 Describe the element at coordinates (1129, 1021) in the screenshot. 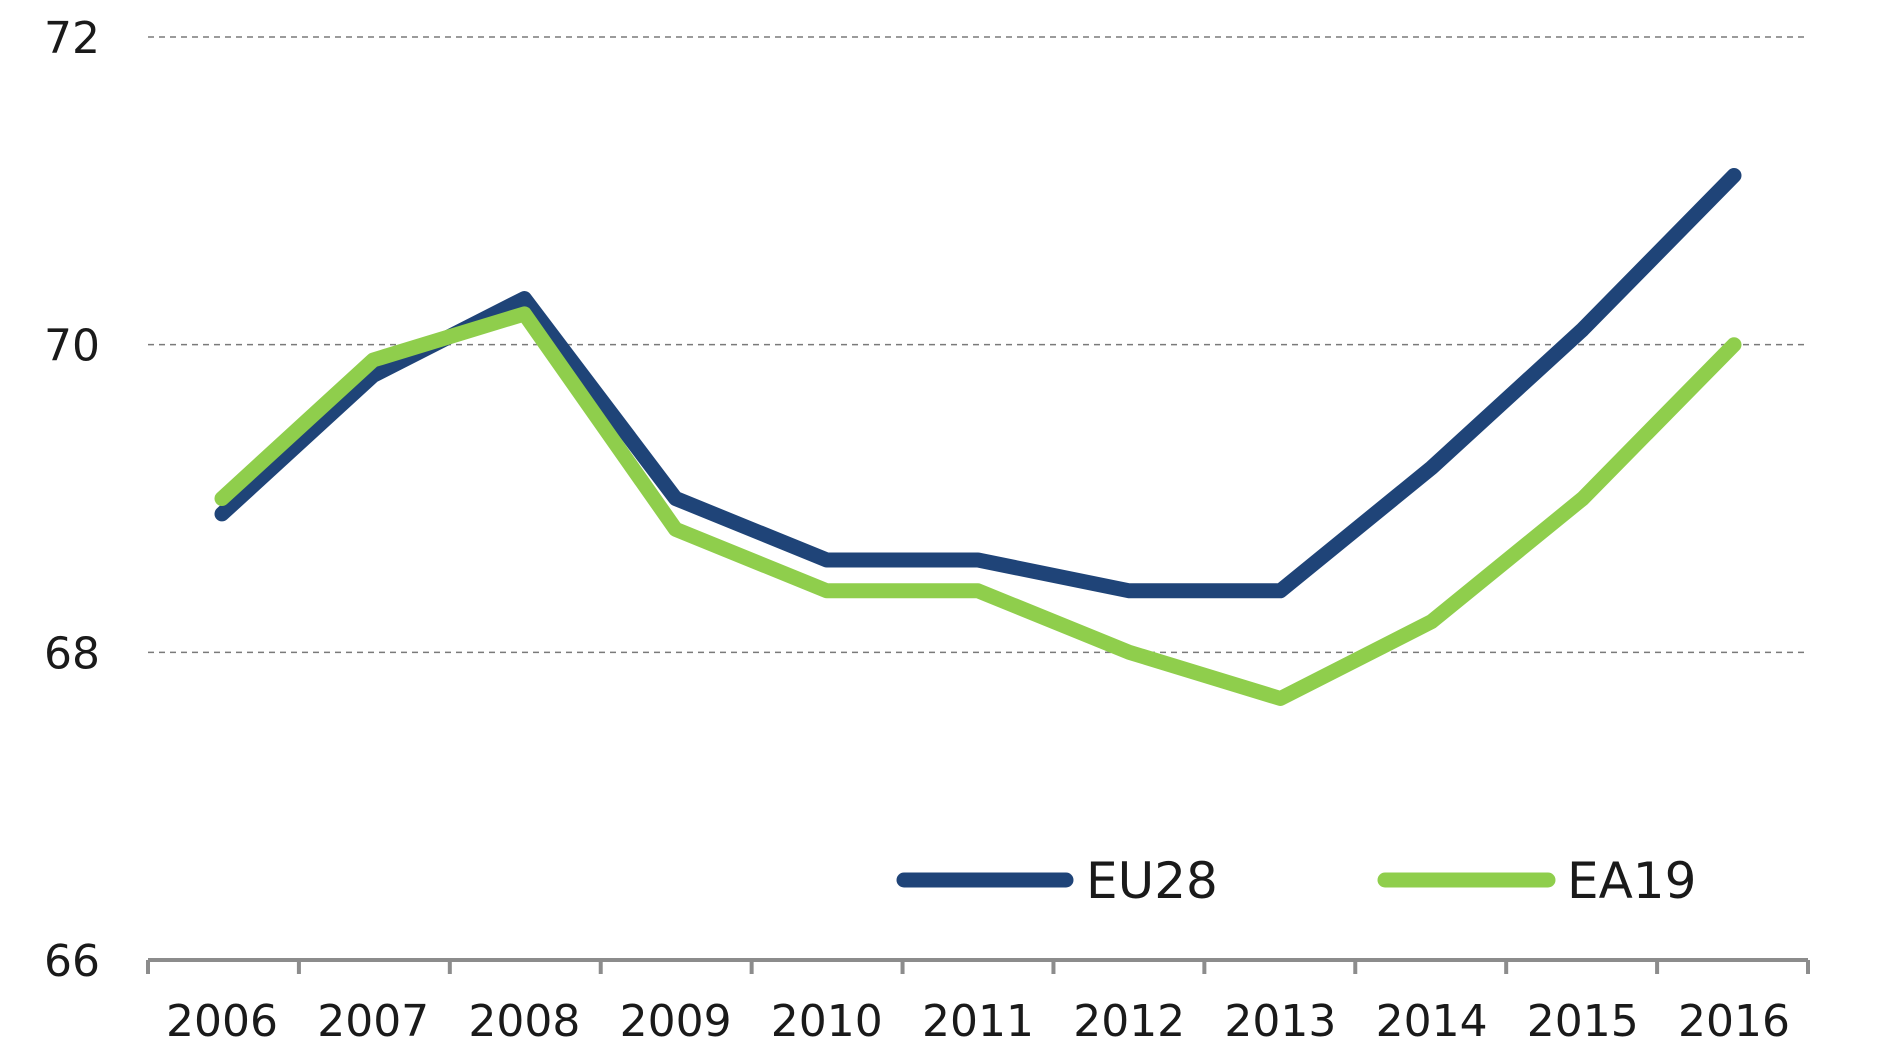

I see `x-tick-label: 2012` at that location.